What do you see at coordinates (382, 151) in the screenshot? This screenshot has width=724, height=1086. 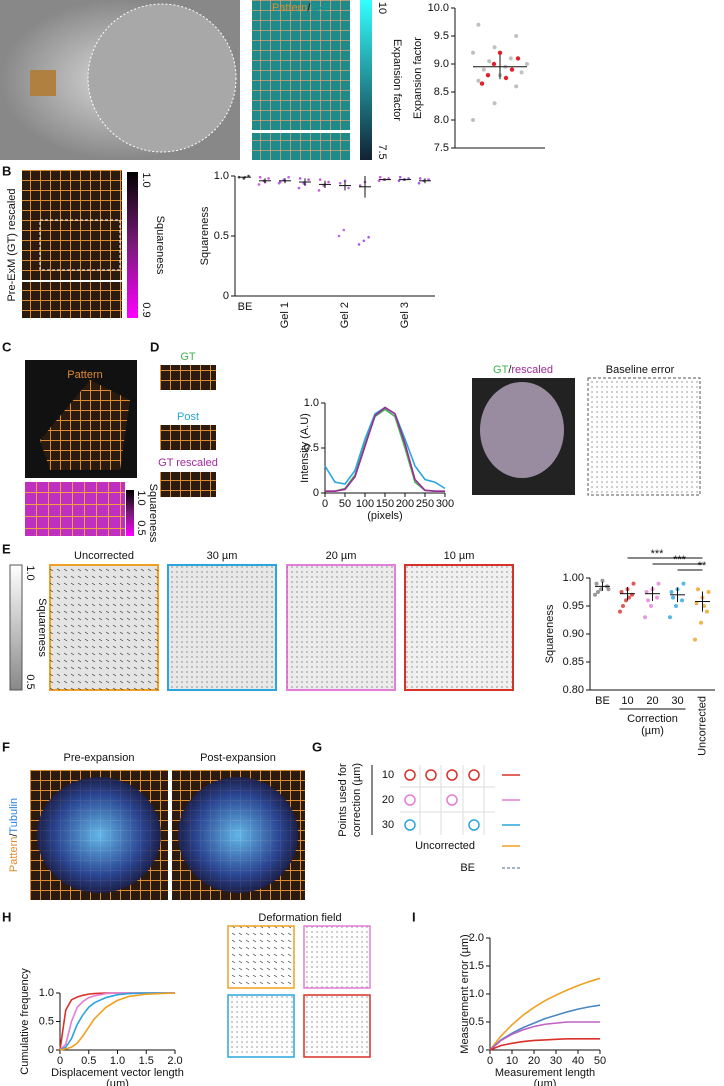 I see `colorbar-tick-label: 7.5` at bounding box center [382, 151].